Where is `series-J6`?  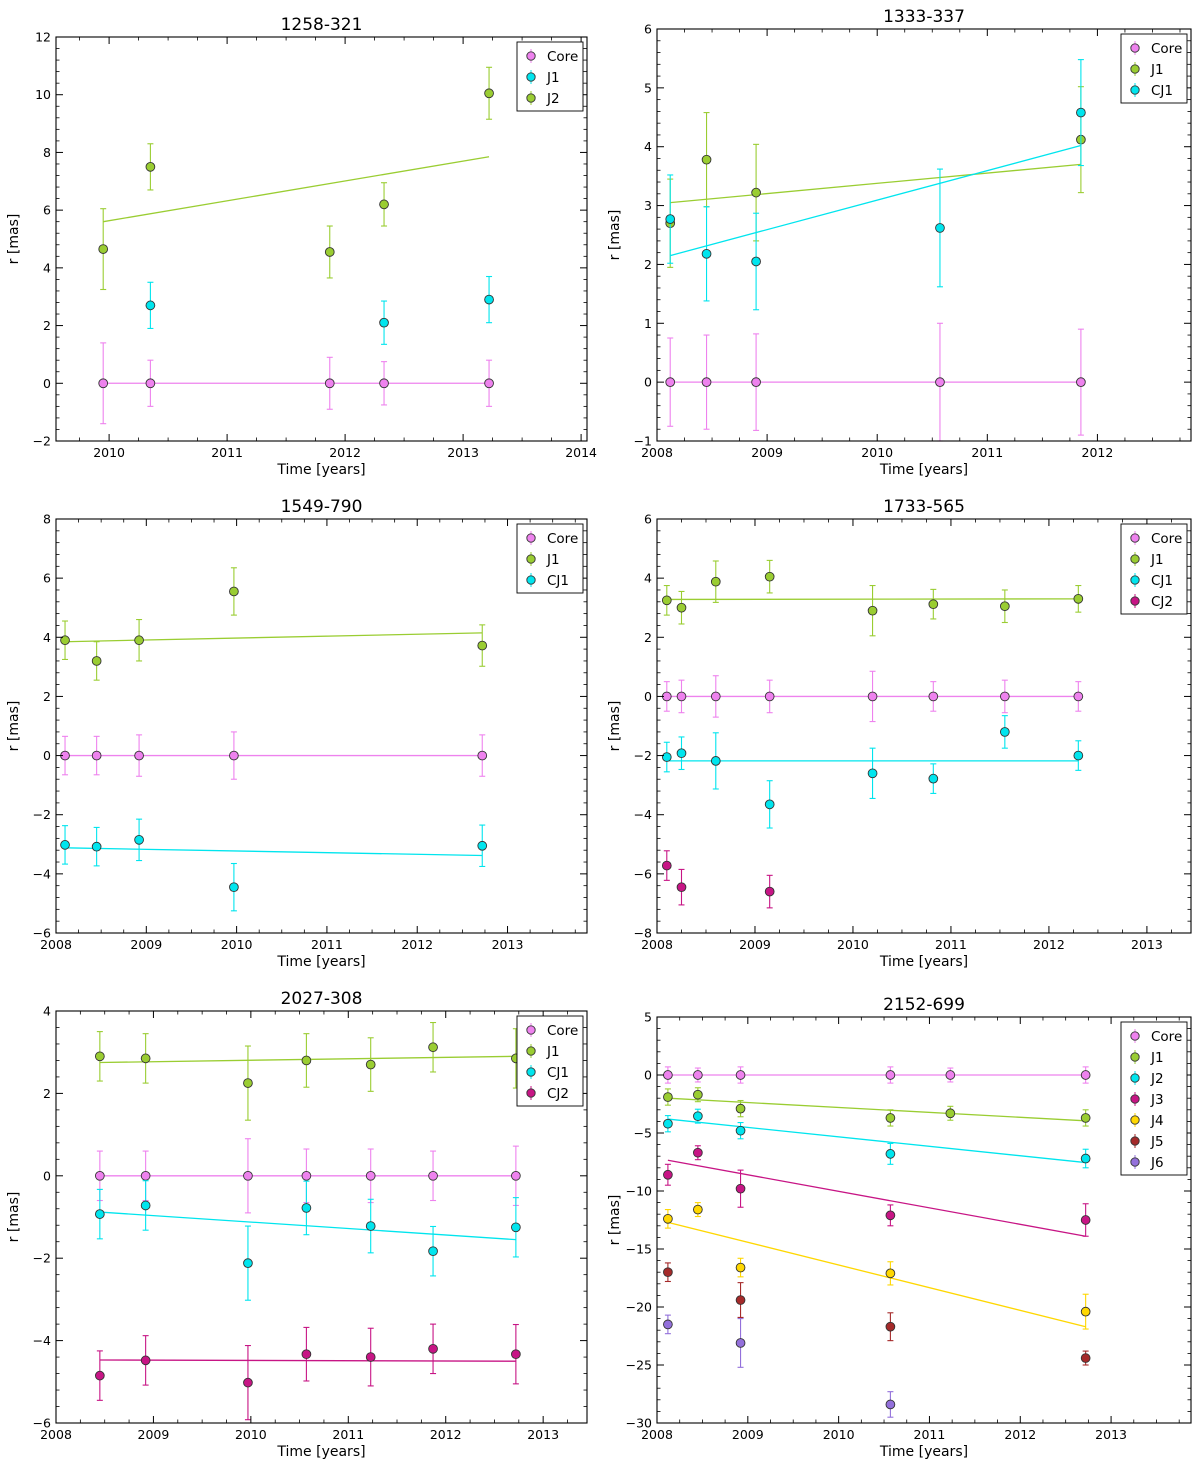 series-J6 is located at coordinates (779, 1366).